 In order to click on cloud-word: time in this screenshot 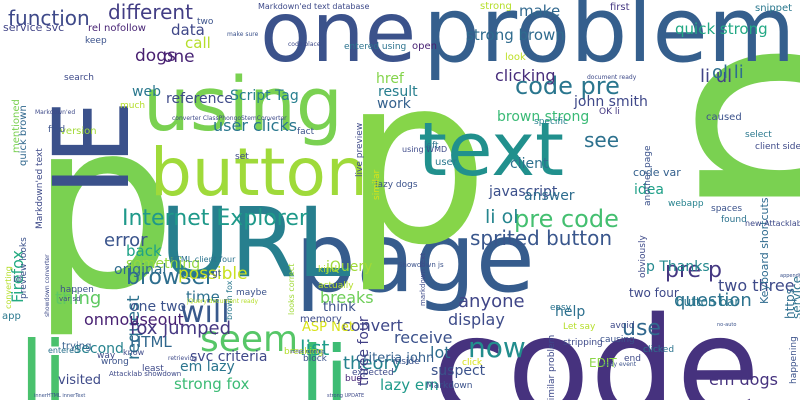, I will do `click(203, 297)`.